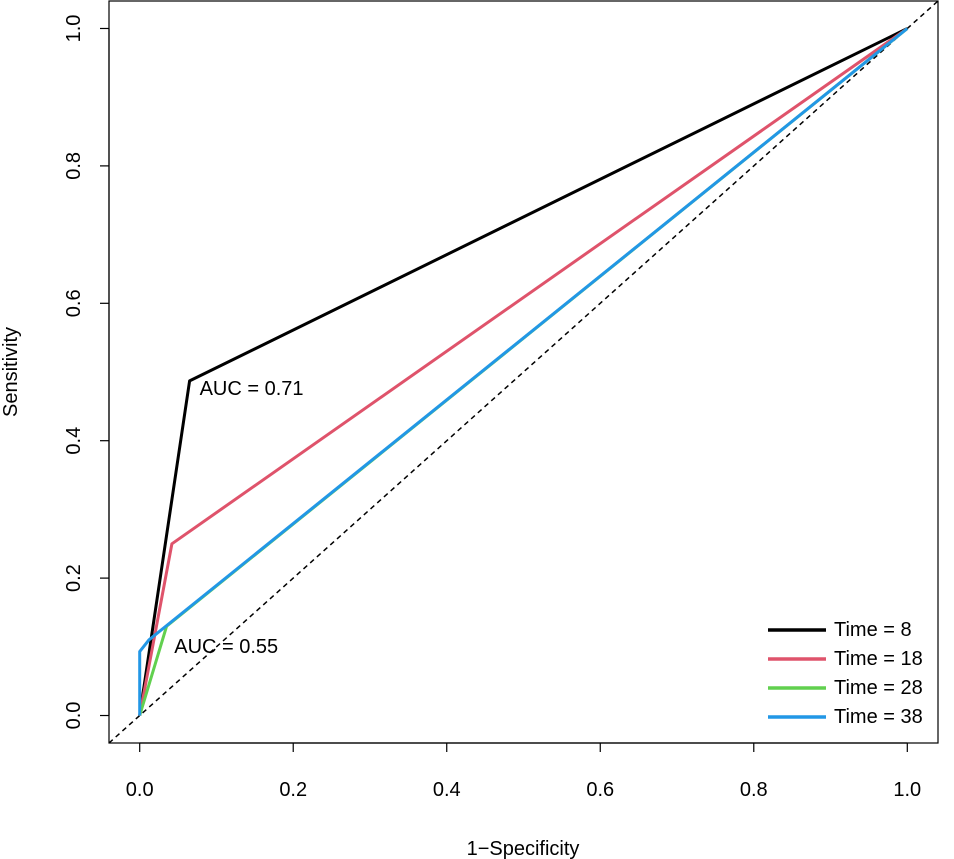 This screenshot has width=954, height=859. What do you see at coordinates (86, 372) in the screenshot?
I see `y-axis: 0.0 0.2 0.4 0.6 0.8 1.0` at bounding box center [86, 372].